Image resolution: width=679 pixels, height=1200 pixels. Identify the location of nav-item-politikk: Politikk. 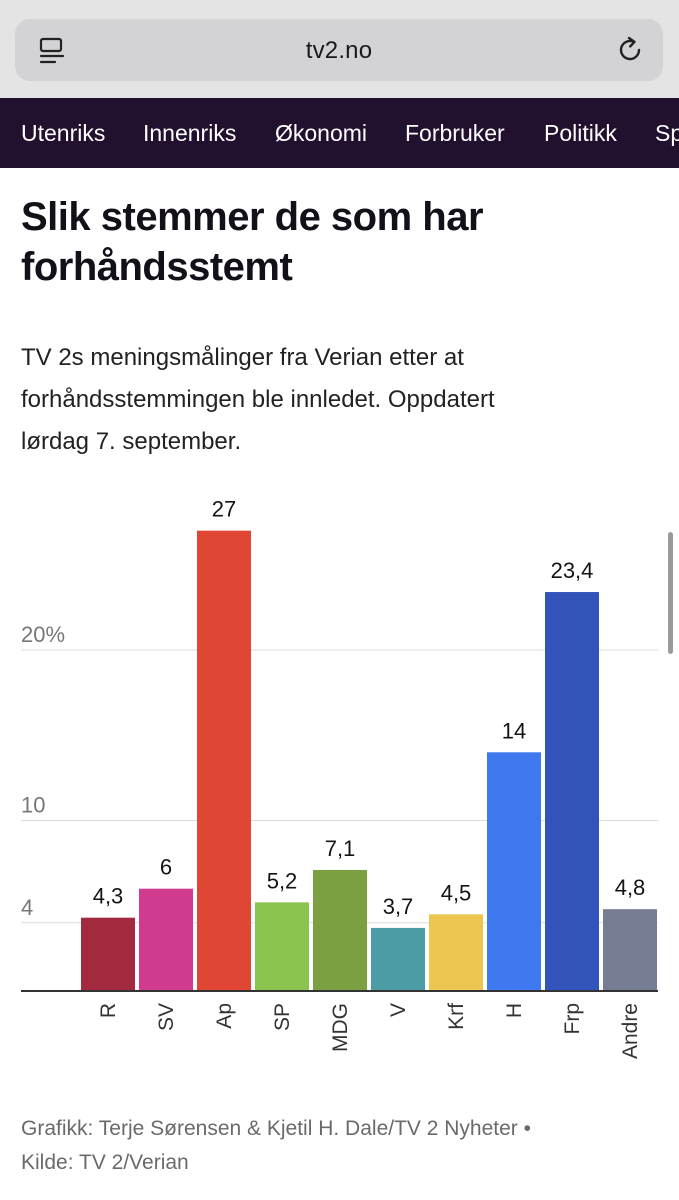
(580, 133).